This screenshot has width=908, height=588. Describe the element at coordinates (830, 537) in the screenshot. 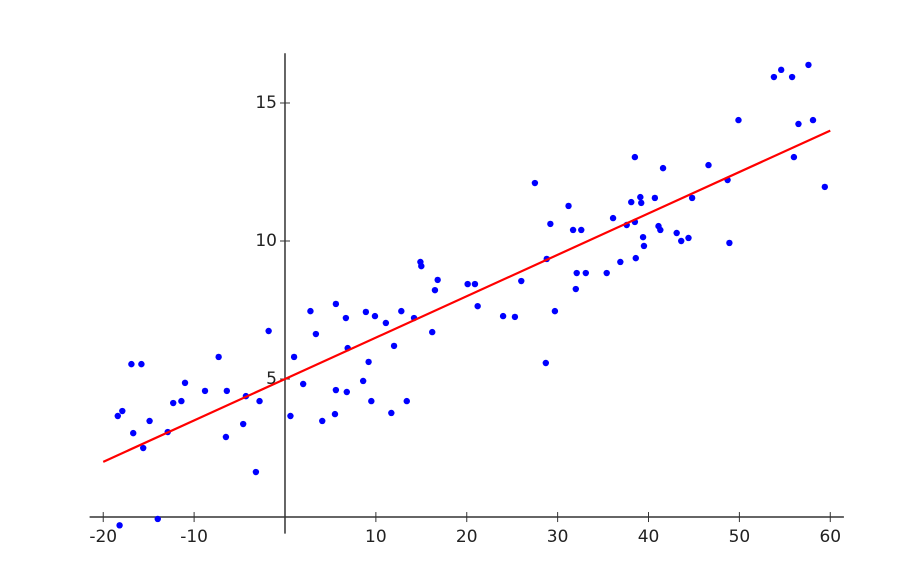

I see `x-tick-label: 60` at that location.